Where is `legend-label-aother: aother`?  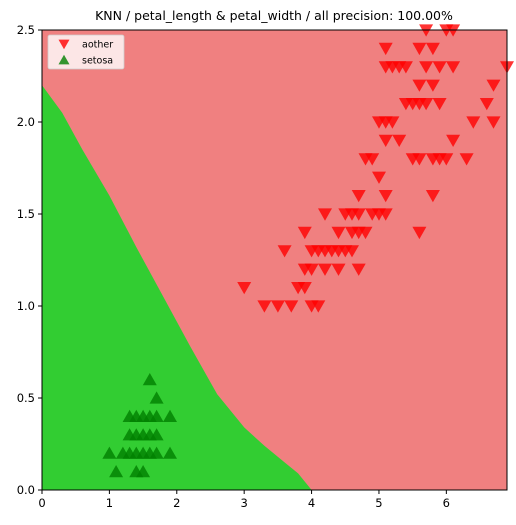 legend-label-aother: aother is located at coordinates (97, 45).